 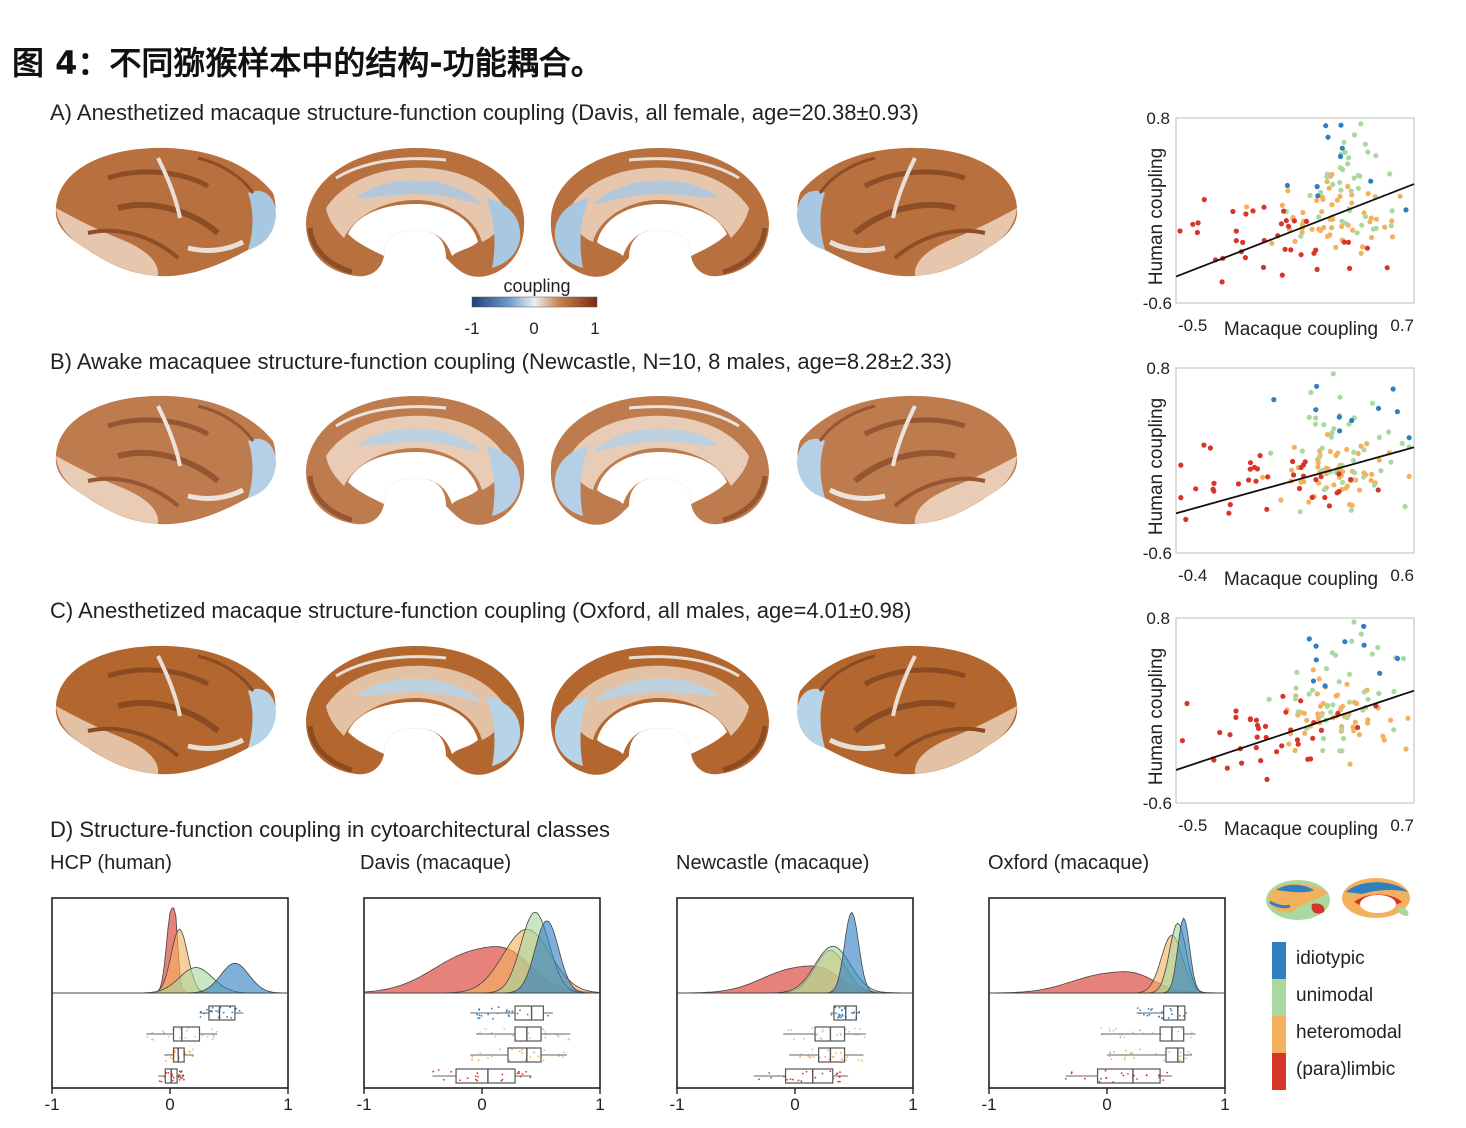 I want to click on scatter-axes, so click(x=1295, y=710).